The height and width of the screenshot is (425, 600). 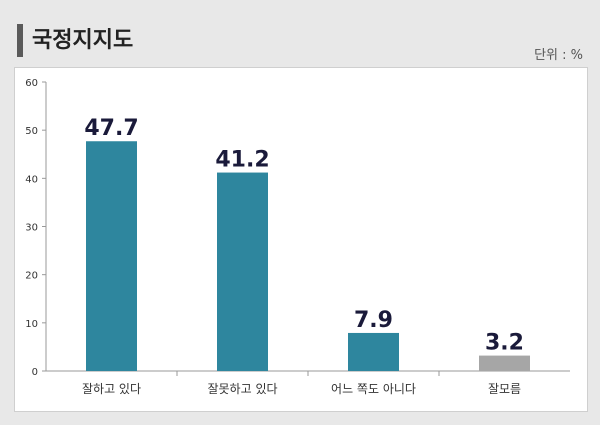 I want to click on y-tick-label: 20, so click(x=31, y=276).